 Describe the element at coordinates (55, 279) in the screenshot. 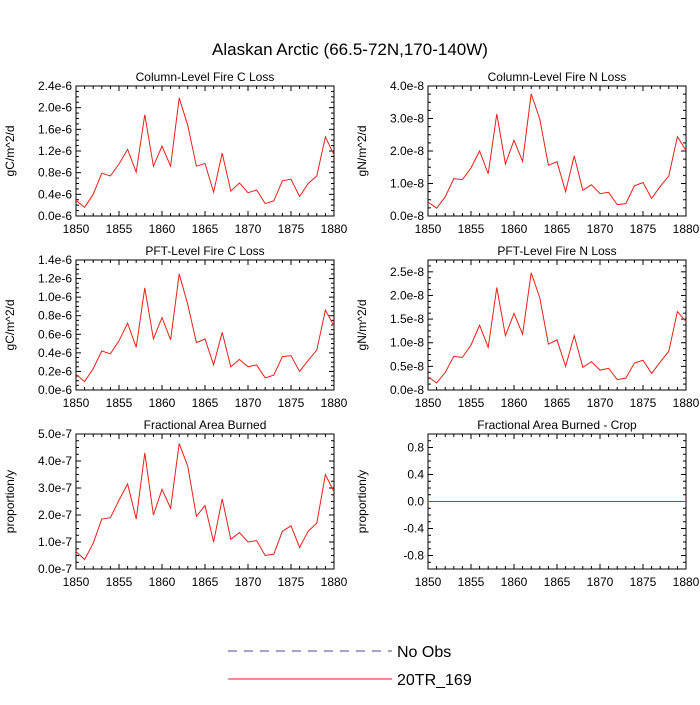

I see `y-tick-label: 1.2e-6` at that location.